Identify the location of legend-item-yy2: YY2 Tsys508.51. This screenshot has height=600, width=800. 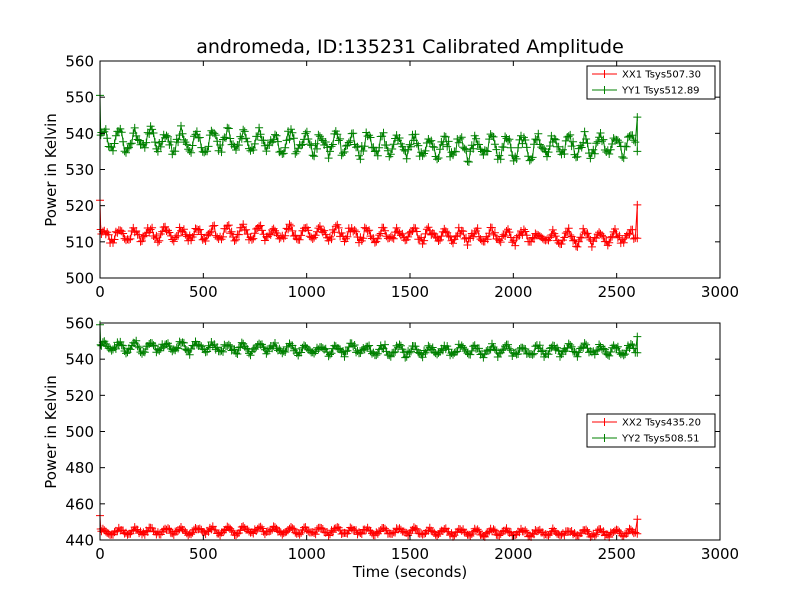
(646, 439).